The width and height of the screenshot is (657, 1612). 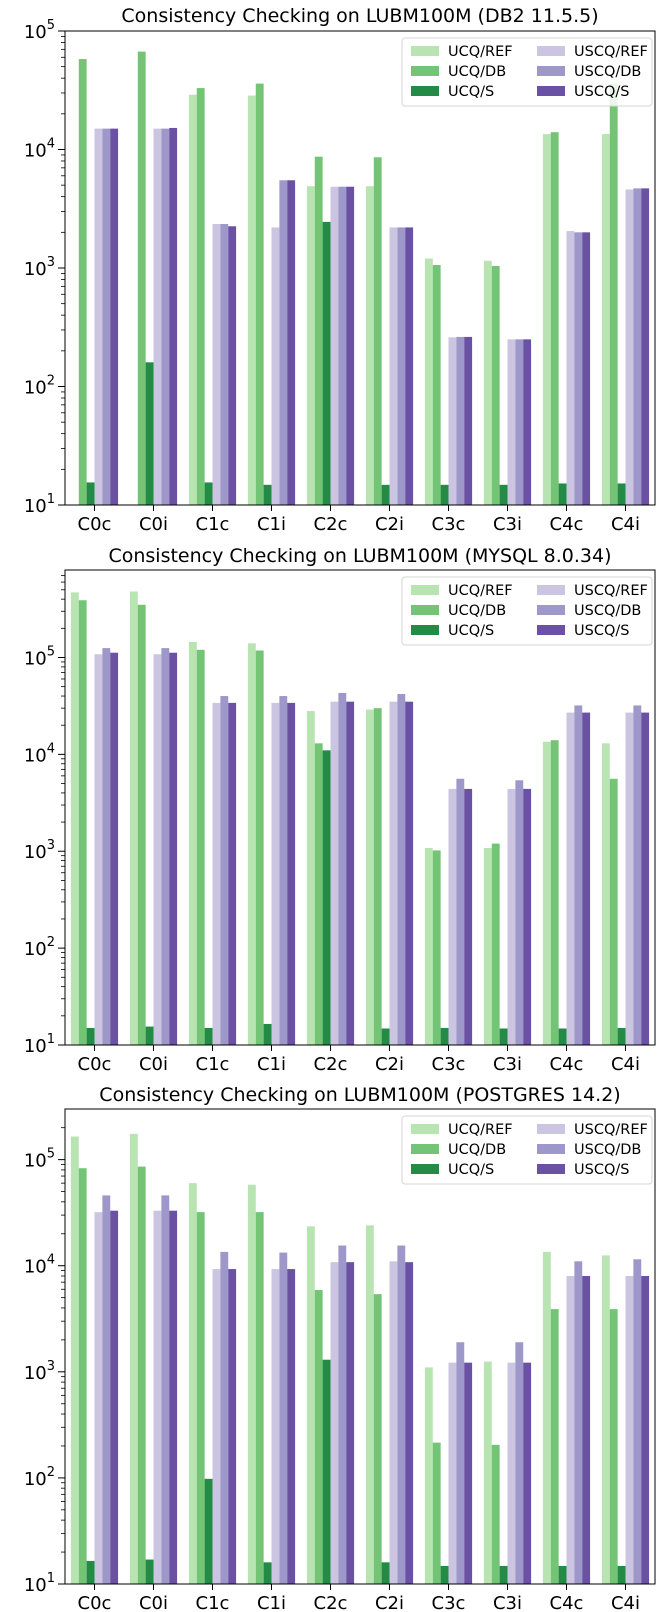 What do you see at coordinates (480, 52) in the screenshot?
I see `legend-label: UCQ/REF` at bounding box center [480, 52].